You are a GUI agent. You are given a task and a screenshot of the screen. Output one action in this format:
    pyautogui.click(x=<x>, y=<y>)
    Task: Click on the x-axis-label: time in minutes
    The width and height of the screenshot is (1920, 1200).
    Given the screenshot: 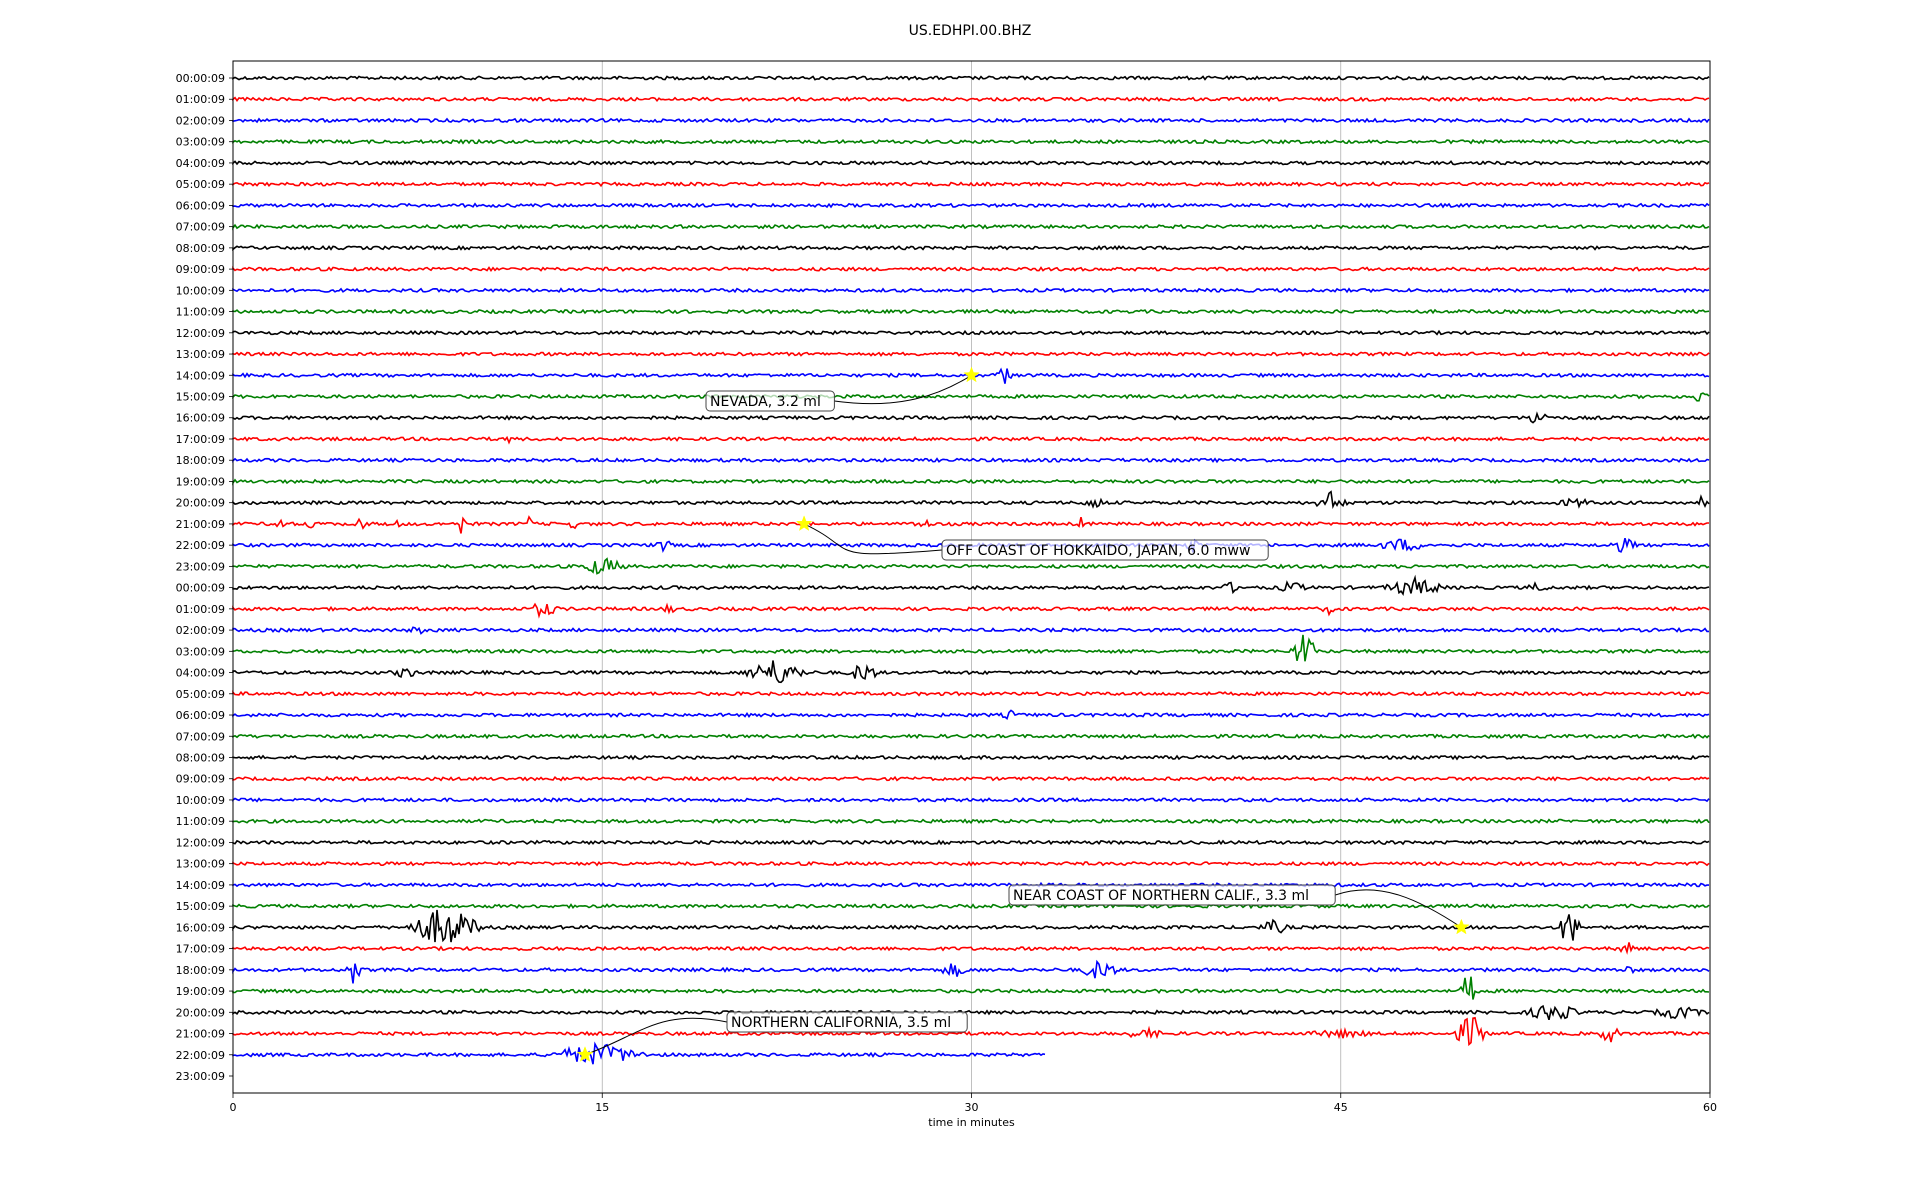 What is the action you would take?
    pyautogui.click(x=971, y=1122)
    